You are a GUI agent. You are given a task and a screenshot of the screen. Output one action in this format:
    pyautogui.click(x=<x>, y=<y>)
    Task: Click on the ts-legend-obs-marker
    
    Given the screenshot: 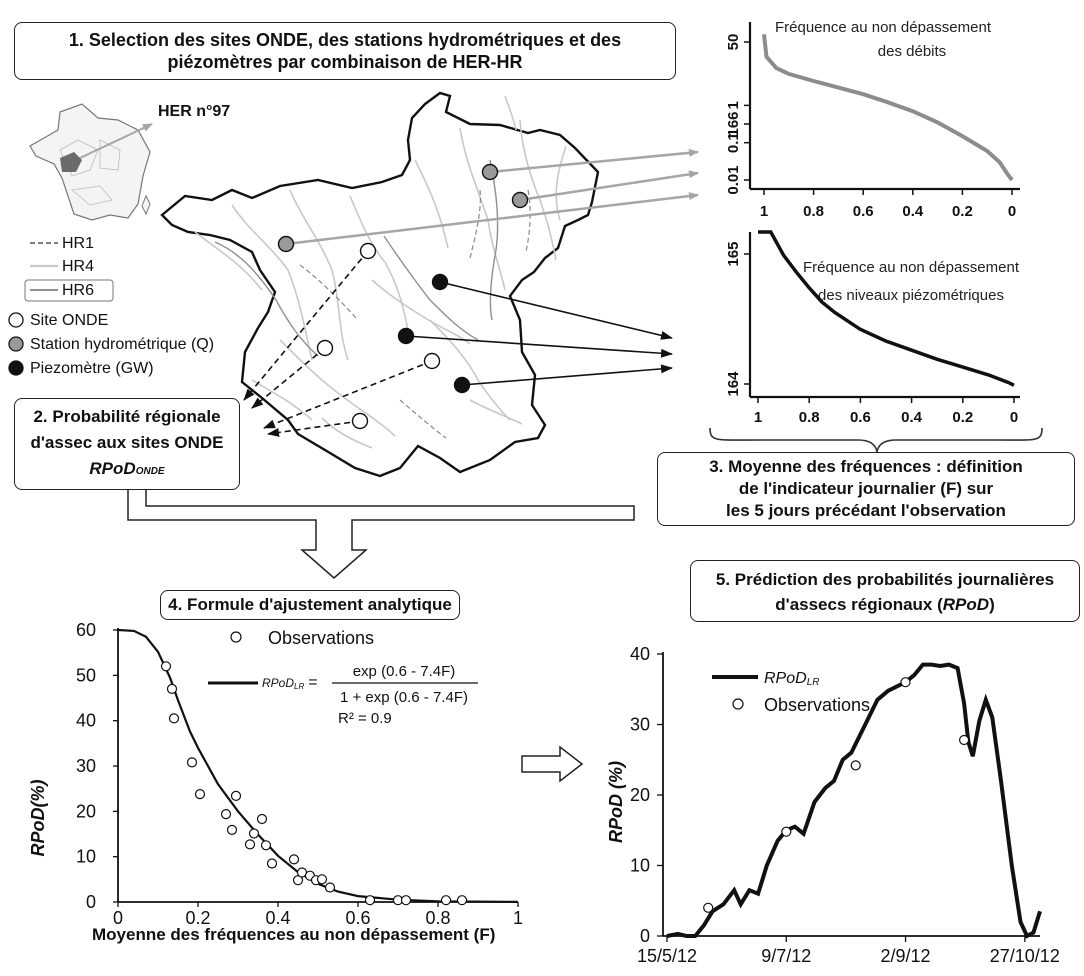 What is the action you would take?
    pyautogui.click(x=738, y=704)
    